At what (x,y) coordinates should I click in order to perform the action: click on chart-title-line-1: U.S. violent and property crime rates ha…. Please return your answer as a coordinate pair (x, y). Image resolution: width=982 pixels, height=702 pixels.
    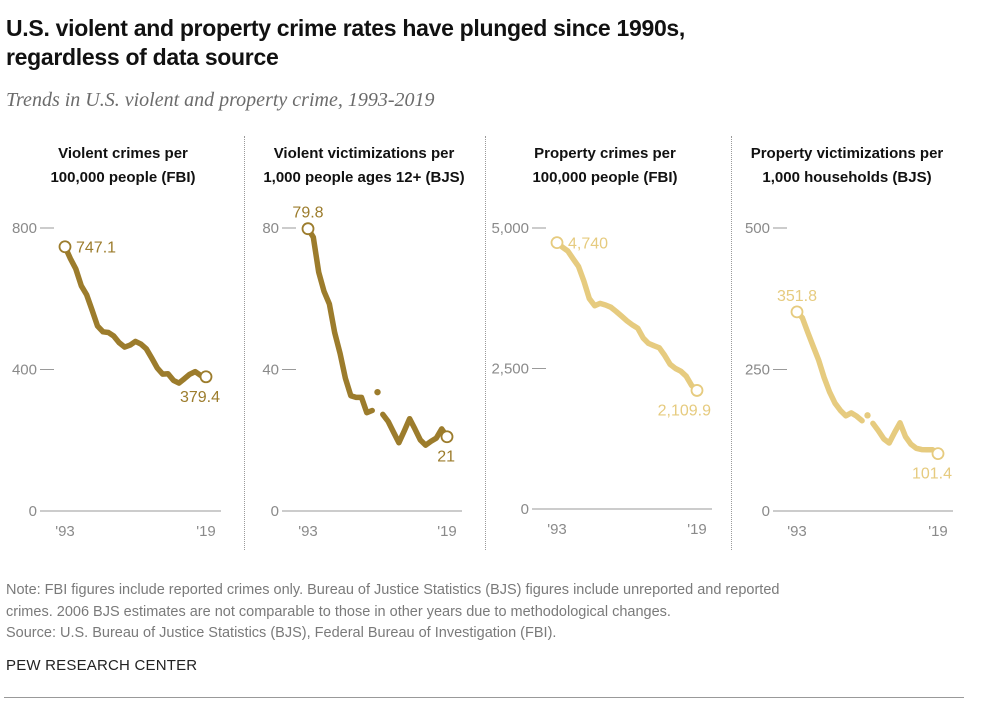
    Looking at the image, I should click on (346, 28).